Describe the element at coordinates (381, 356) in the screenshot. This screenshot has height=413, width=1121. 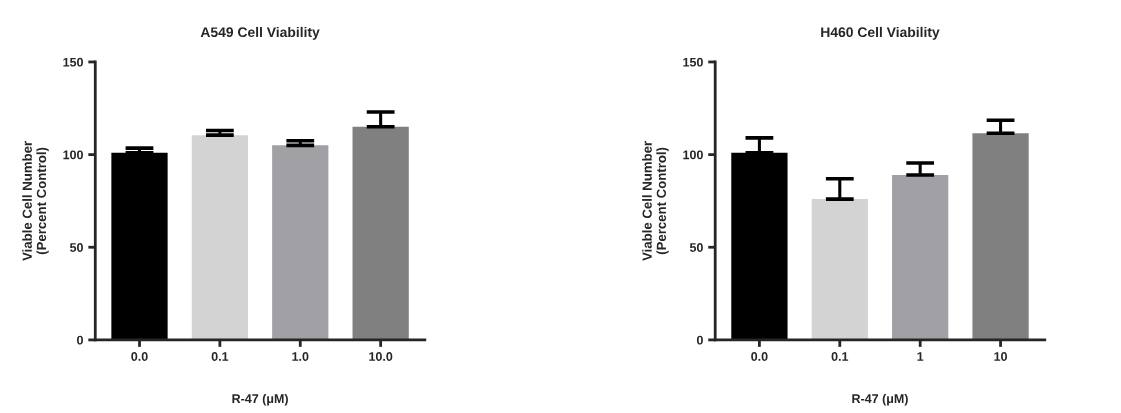
I see `x-tick-label: 10.0` at that location.